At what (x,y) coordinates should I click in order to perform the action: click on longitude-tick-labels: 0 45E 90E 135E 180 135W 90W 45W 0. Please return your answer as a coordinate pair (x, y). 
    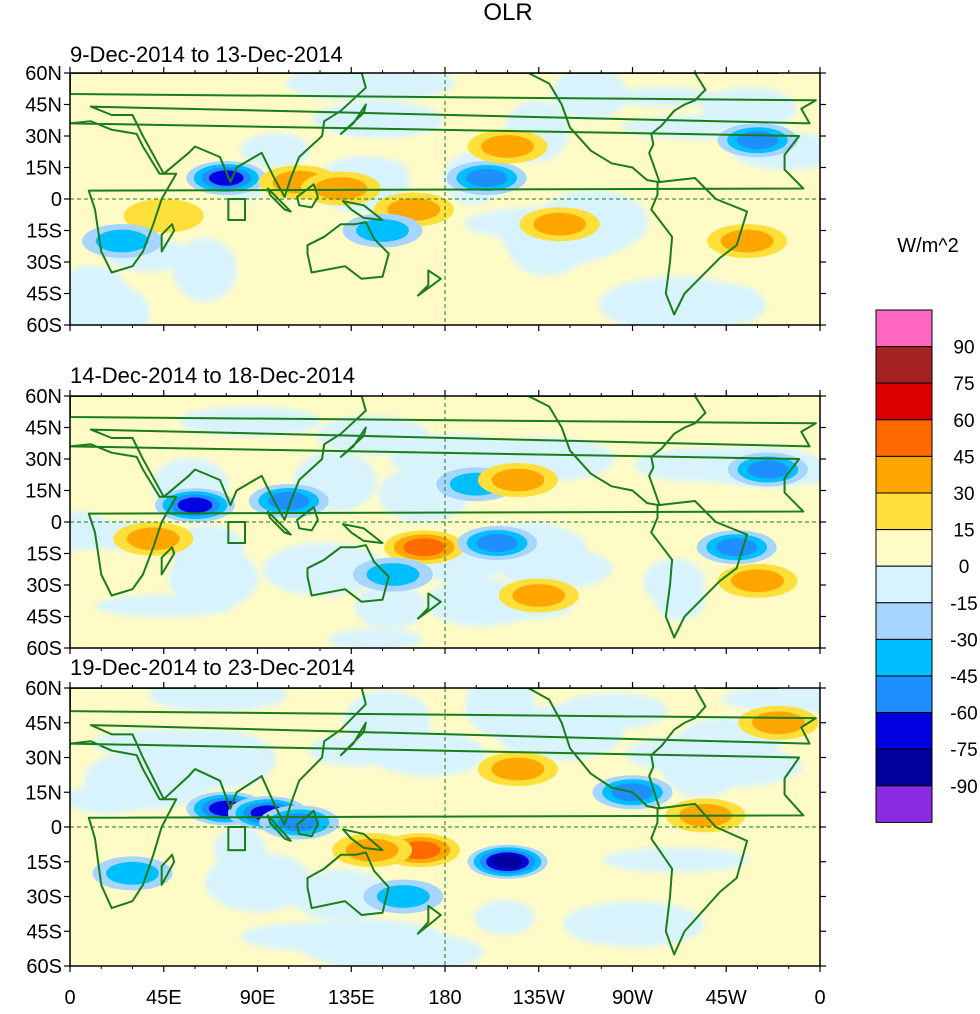
    Looking at the image, I should click on (444, 998).